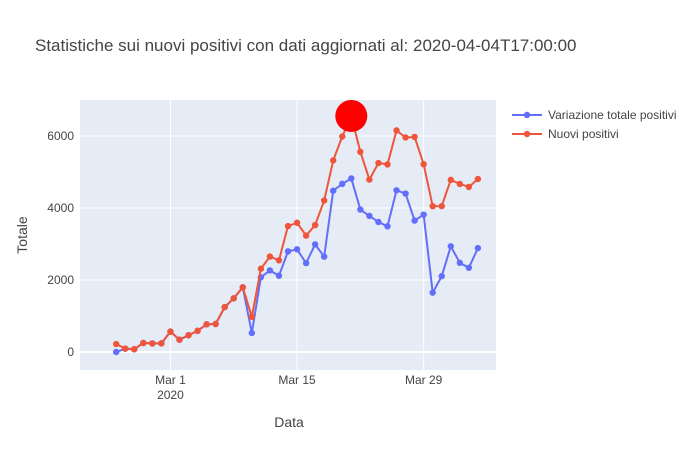 This screenshot has width=700, height=450. I want to click on legend-item: Variazione totale positivi, so click(594, 115).